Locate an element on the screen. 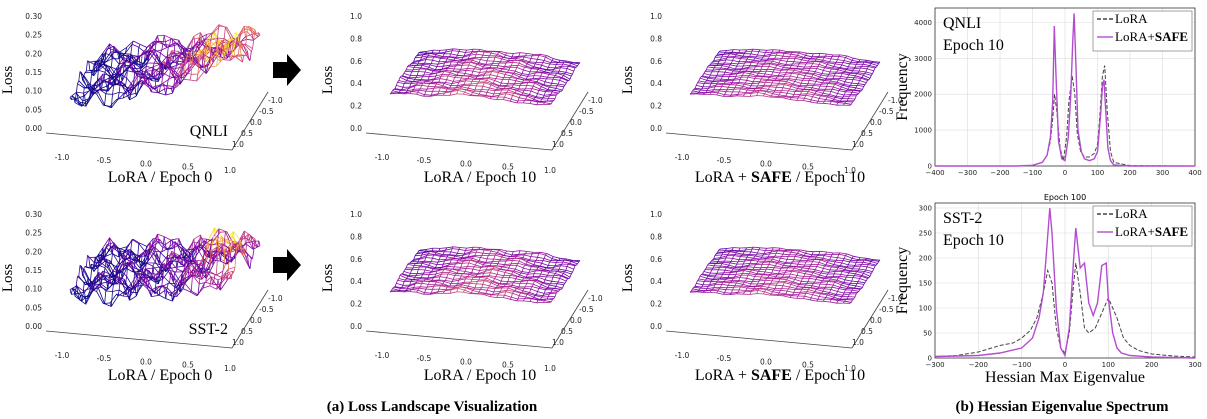 Image resolution: width=1207 pixels, height=419 pixels. z-tick-label: 0.6 is located at coordinates (356, 259).